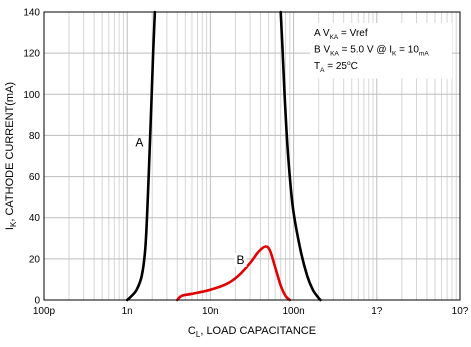 This screenshot has width=471, height=347. Describe the element at coordinates (35, 218) in the screenshot. I see `y-tick-label: 40` at that location.